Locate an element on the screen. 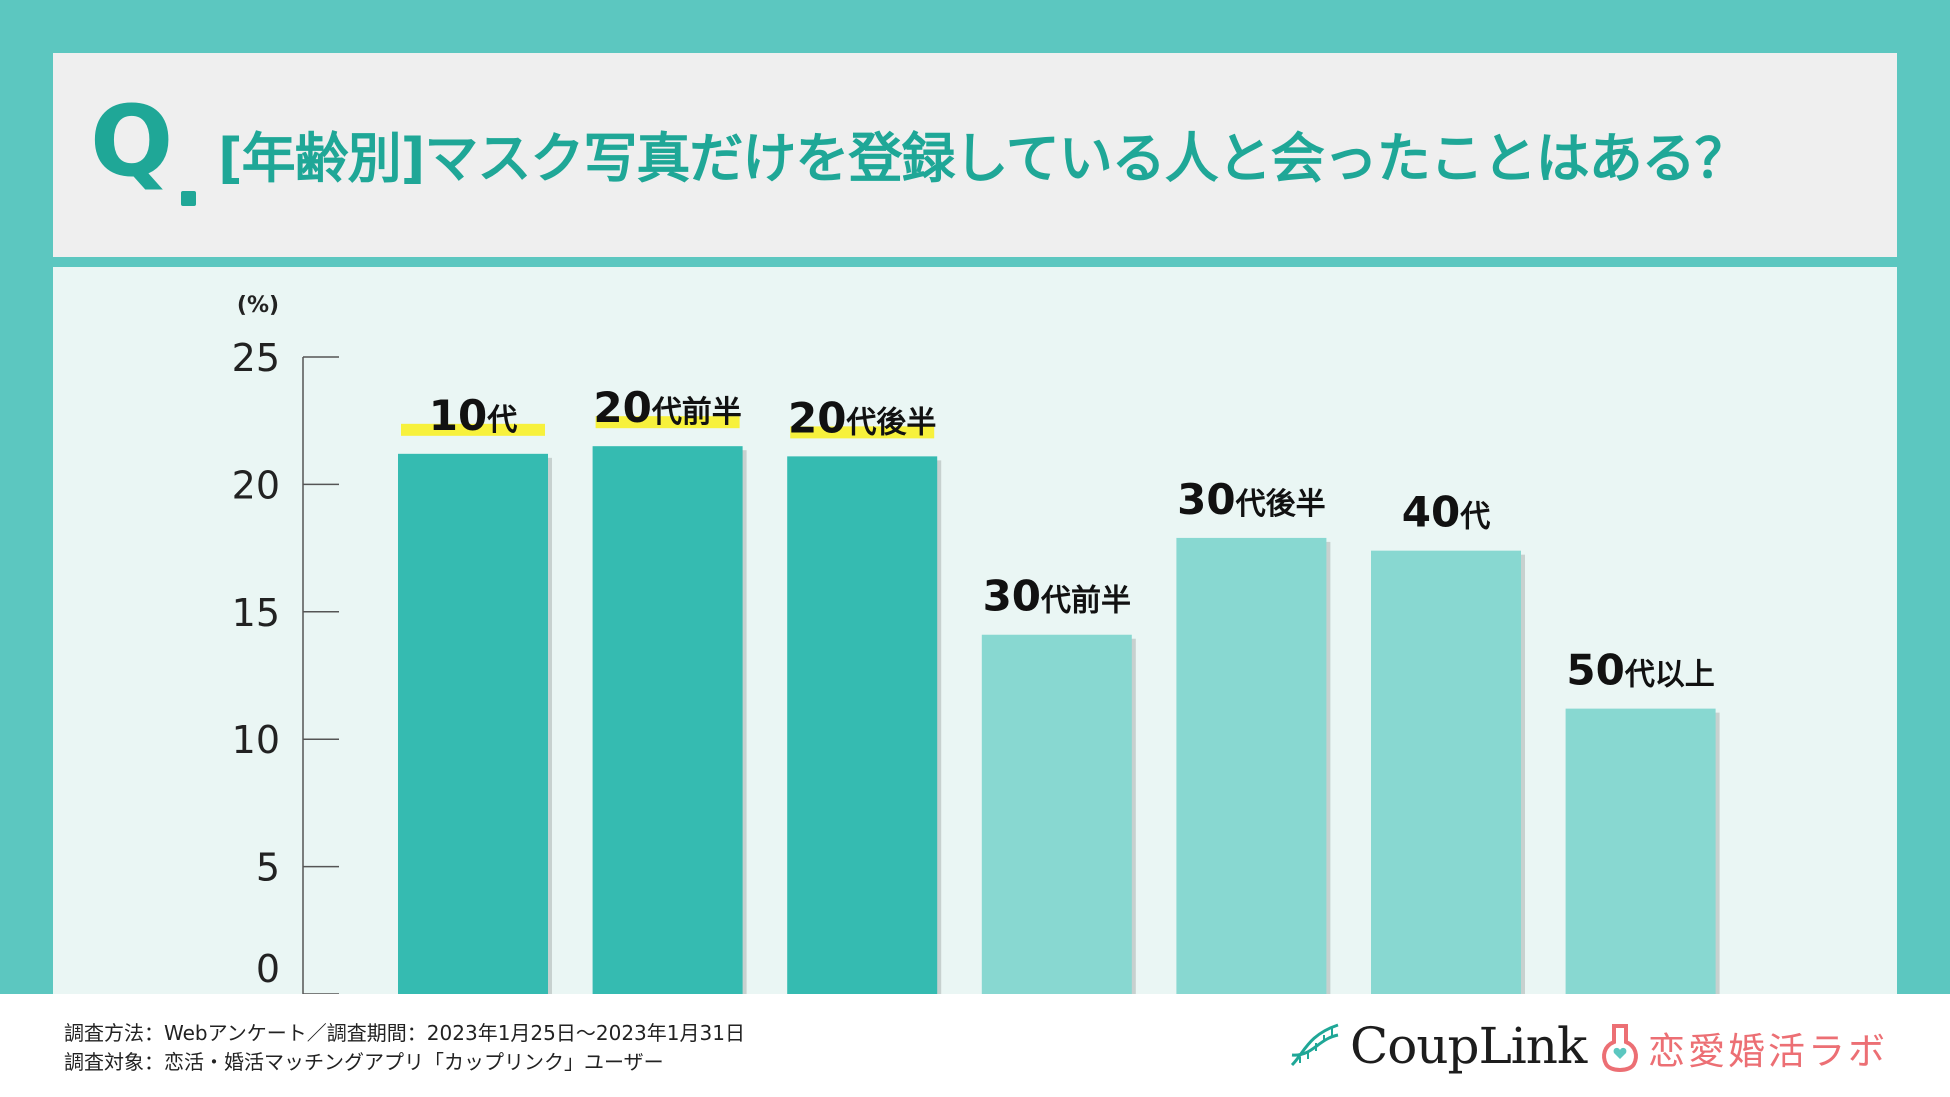  flask-icon is located at coordinates (1620, 1048).